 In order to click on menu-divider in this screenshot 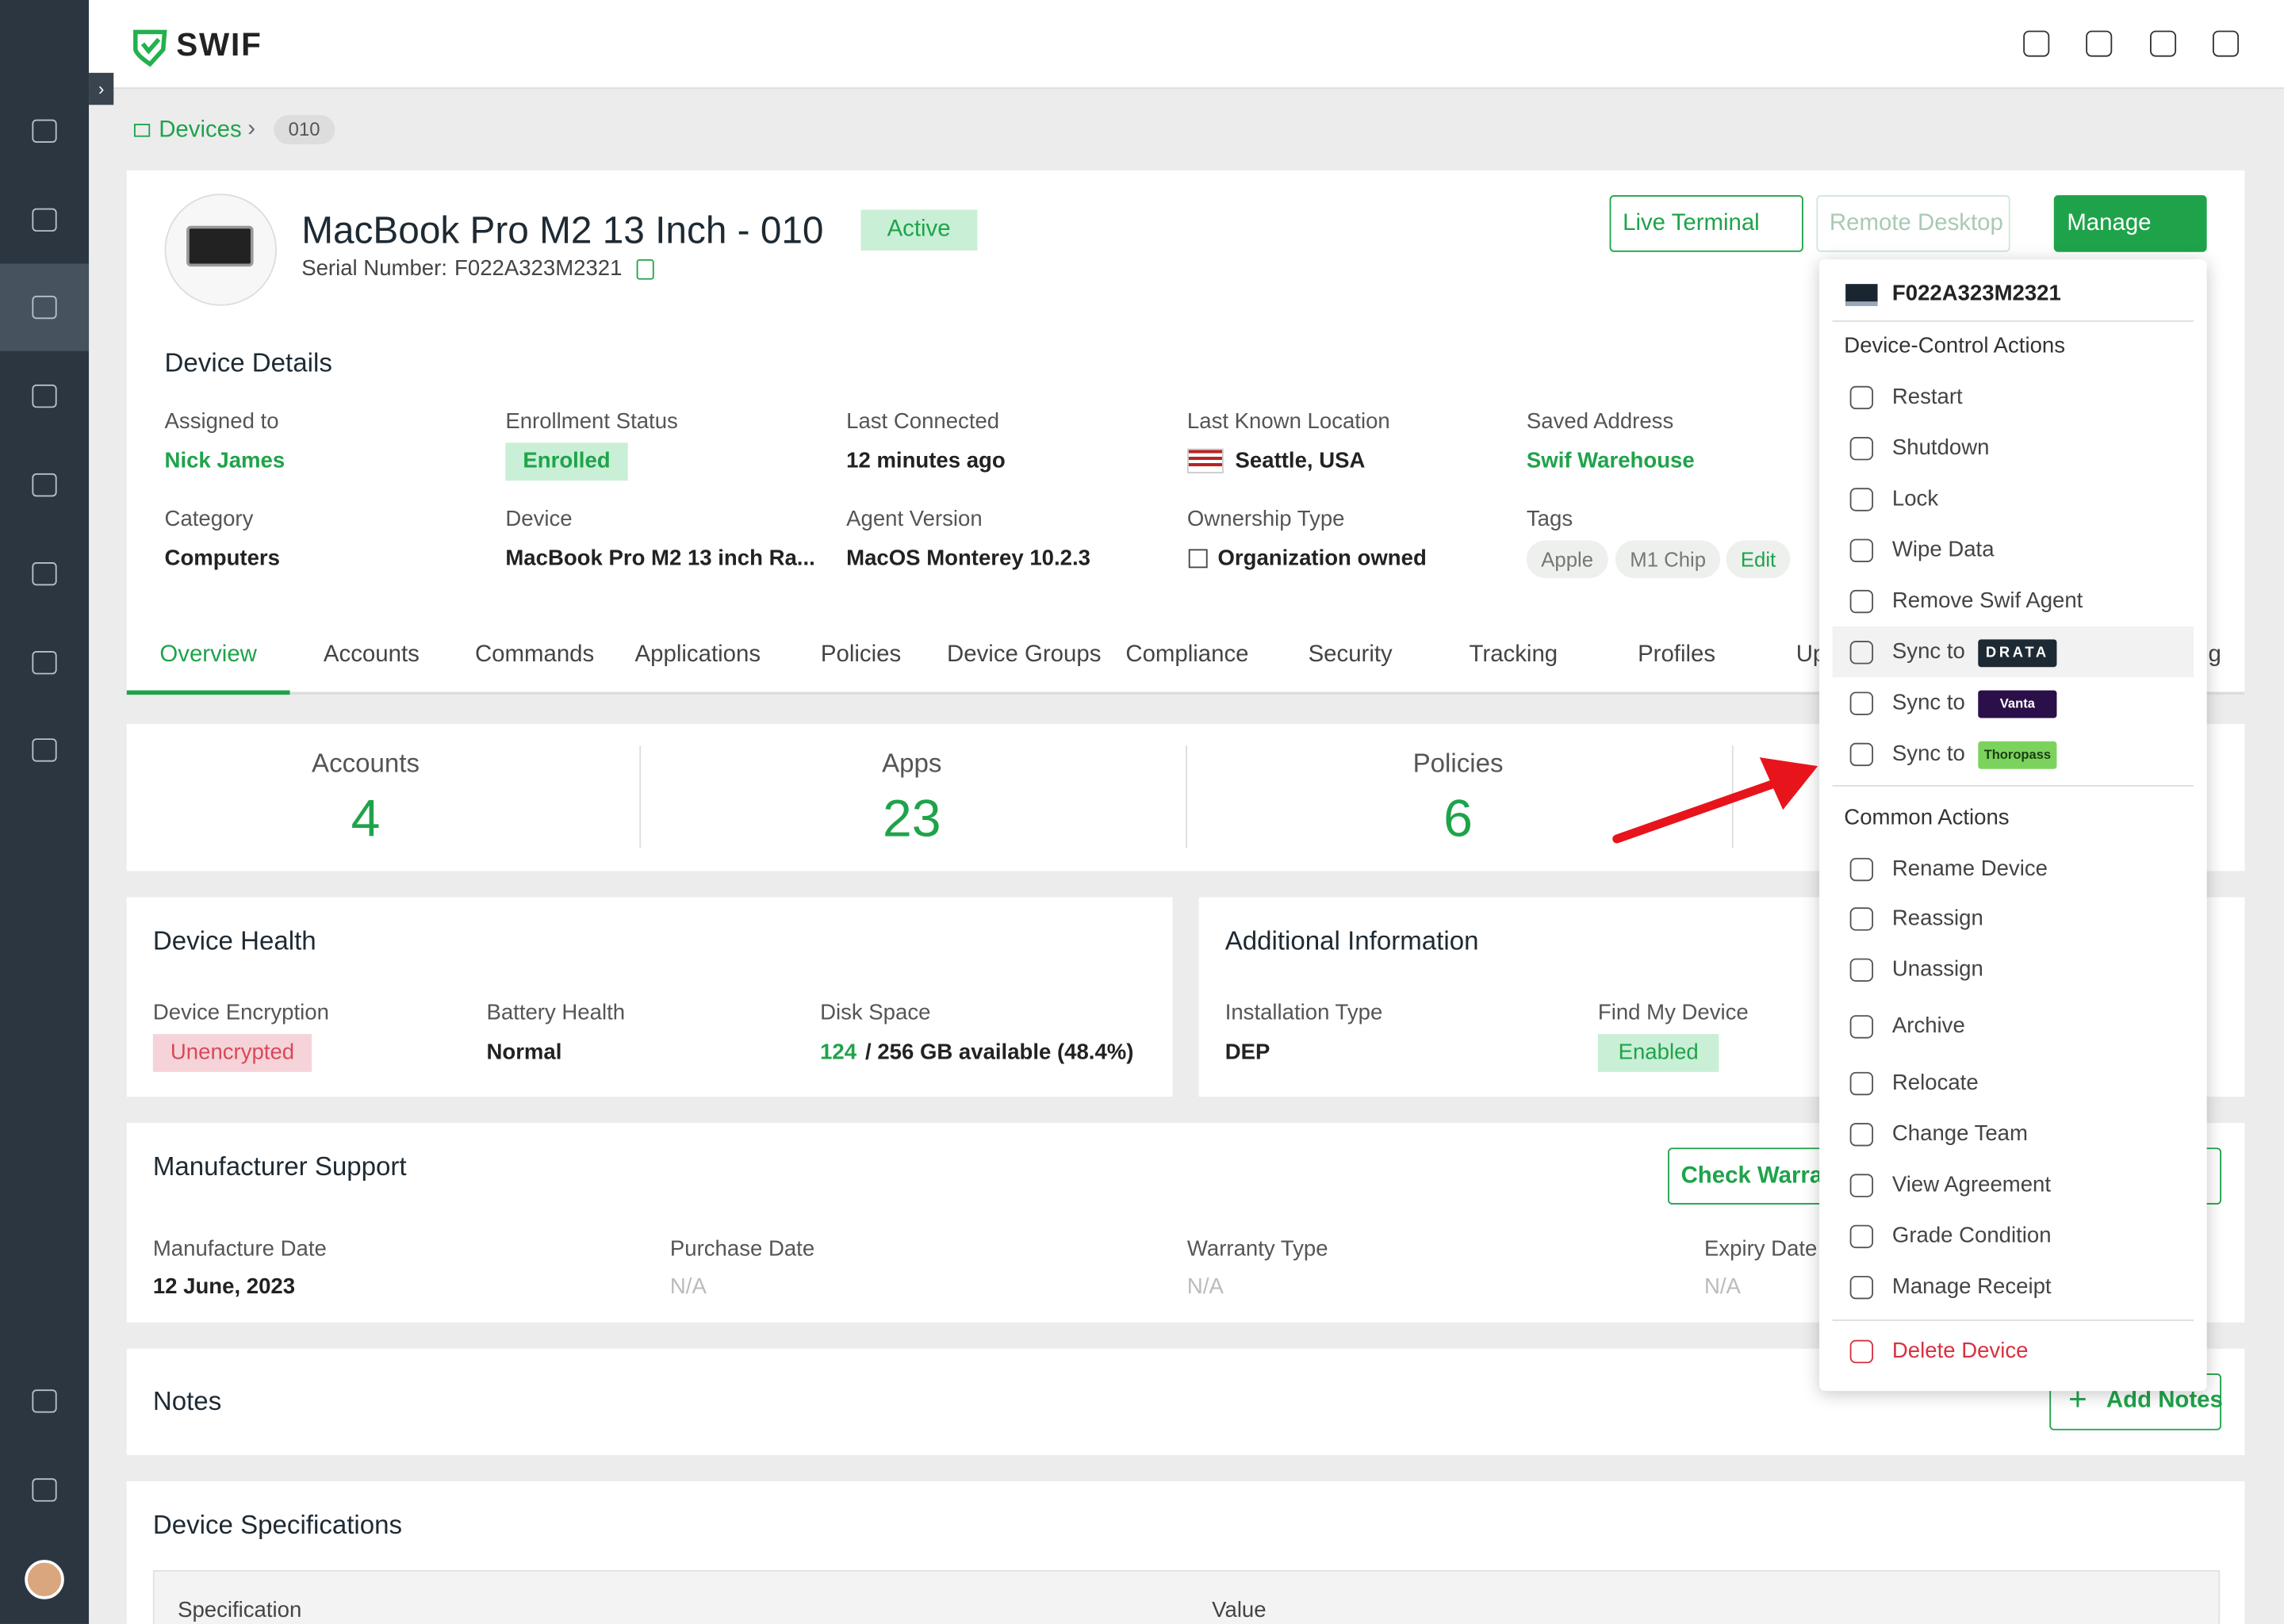, I will do `click(2013, 321)`.